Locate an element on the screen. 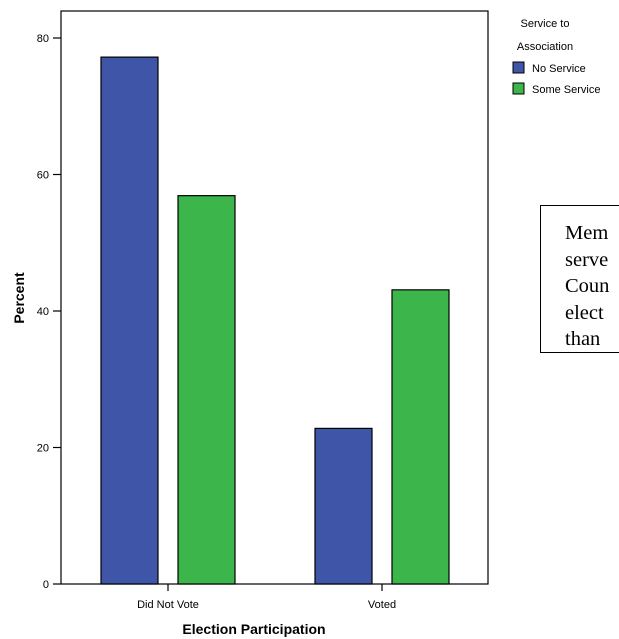  bar-some-service-did-not-vote is located at coordinates (206, 390).